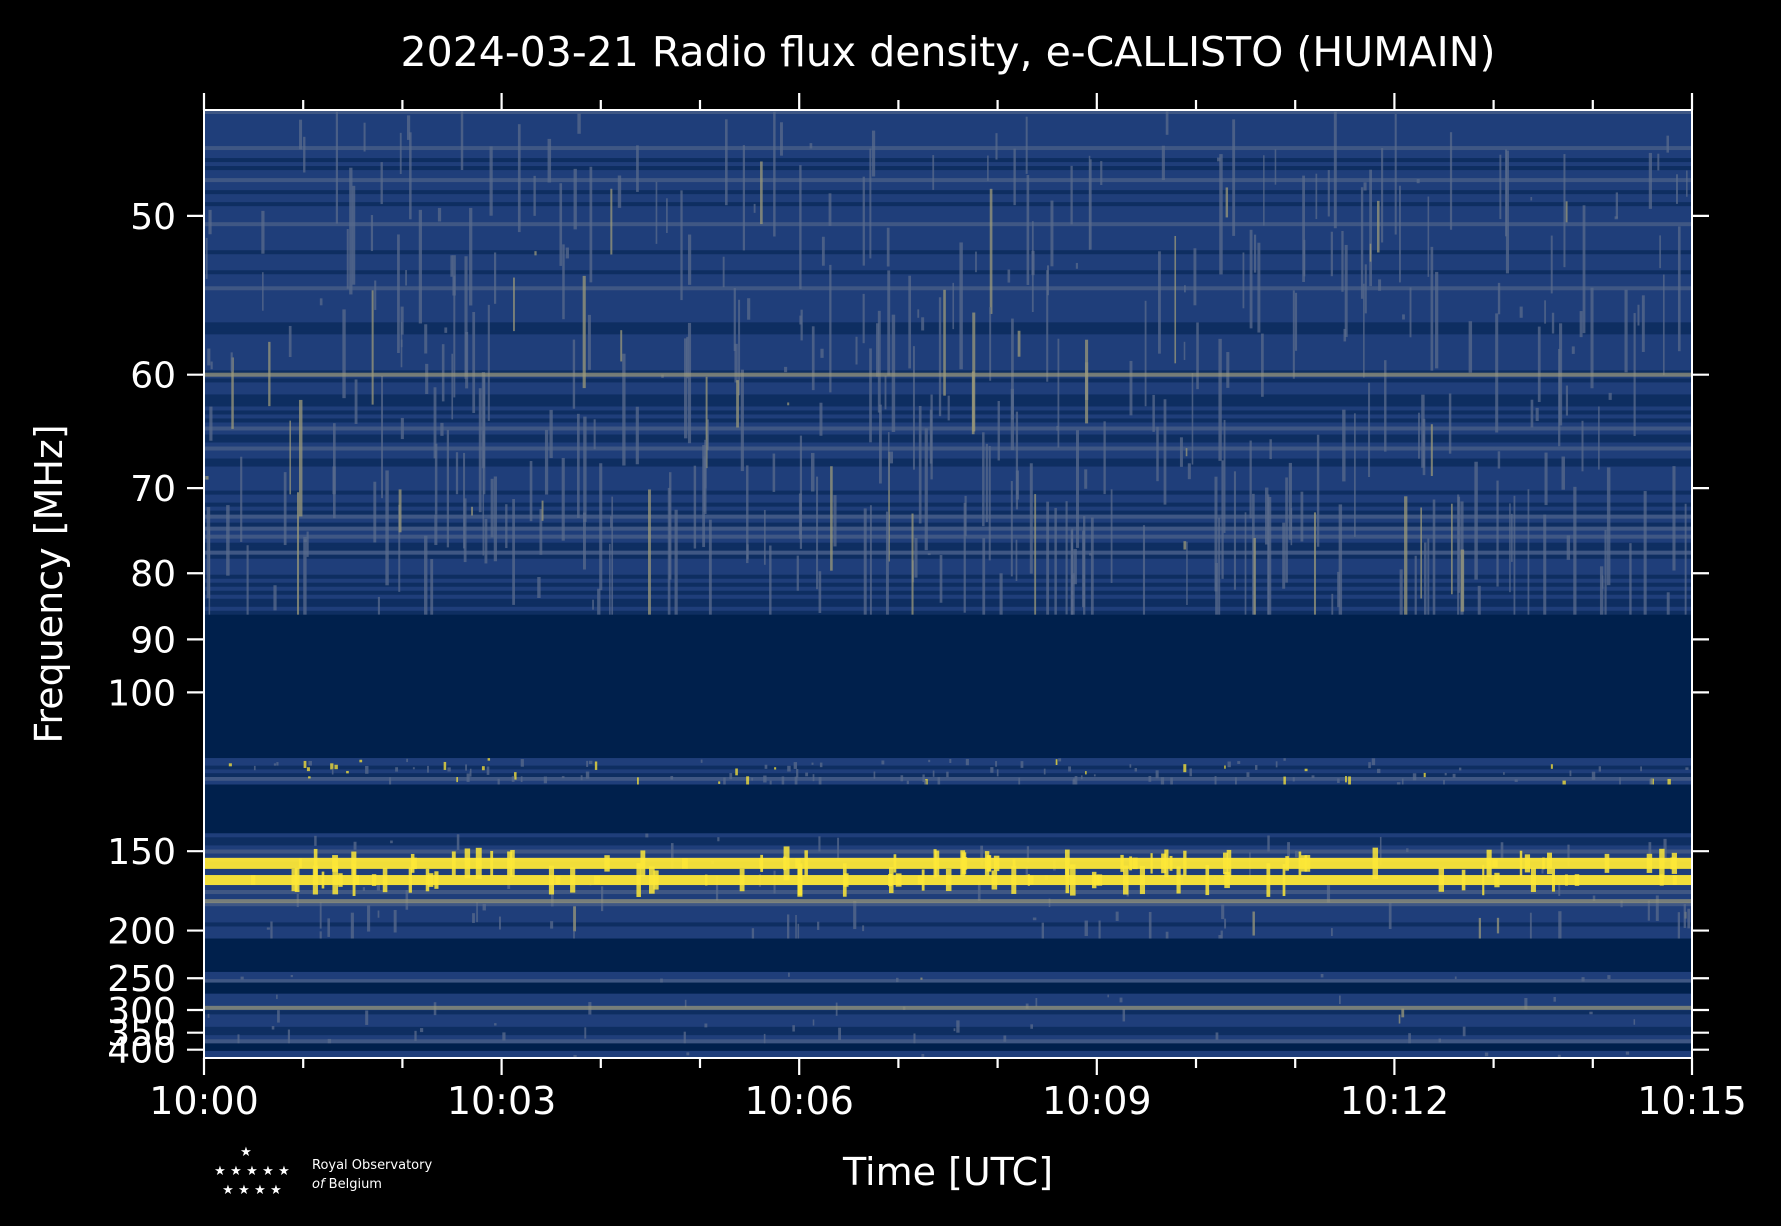 The height and width of the screenshot is (1226, 1781). Describe the element at coordinates (1097, 1101) in the screenshot. I see `x-tick-label: 10:09` at that location.